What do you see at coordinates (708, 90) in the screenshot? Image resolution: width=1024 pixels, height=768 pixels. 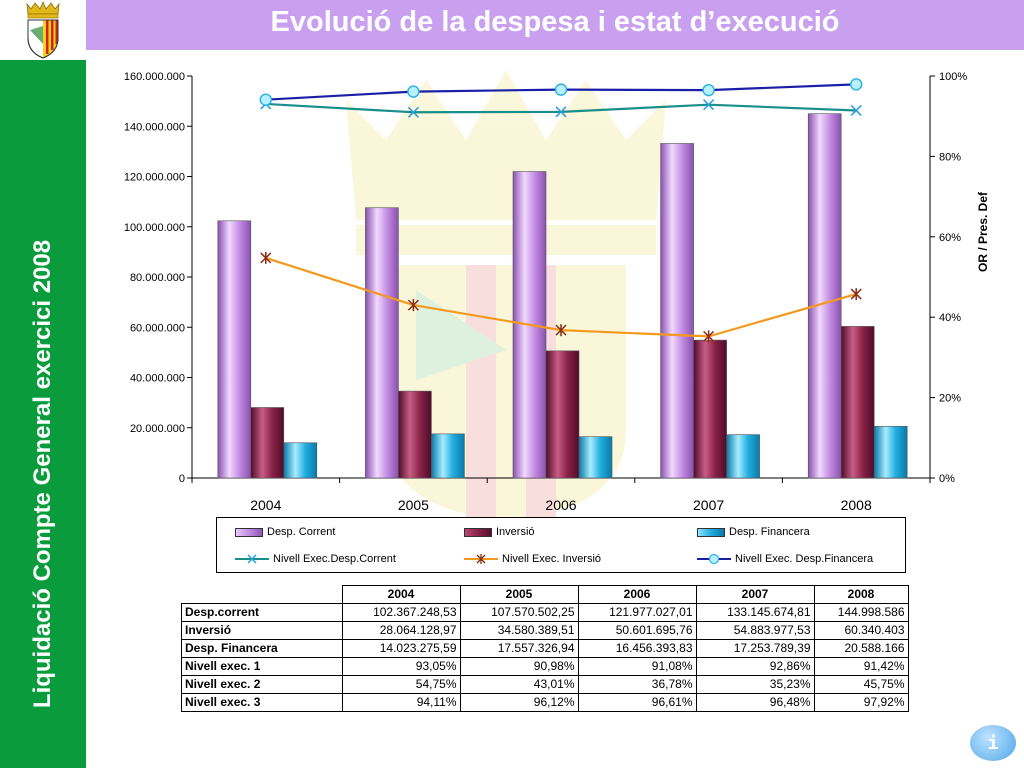 I see `marker-circle-2007` at bounding box center [708, 90].